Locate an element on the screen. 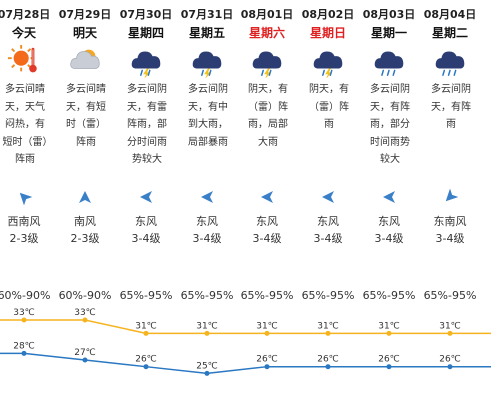 The width and height of the screenshot is (491, 400). weather-description: 多云间阴天，有雷阵雨，部分时间雨势较大 is located at coordinates (147, 124).